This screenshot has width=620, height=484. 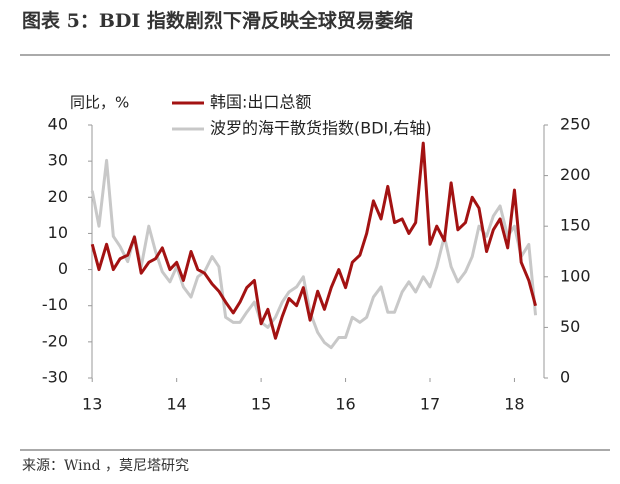 What do you see at coordinates (99, 103) in the screenshot?
I see `y-axis-label: 同比，%` at bounding box center [99, 103].